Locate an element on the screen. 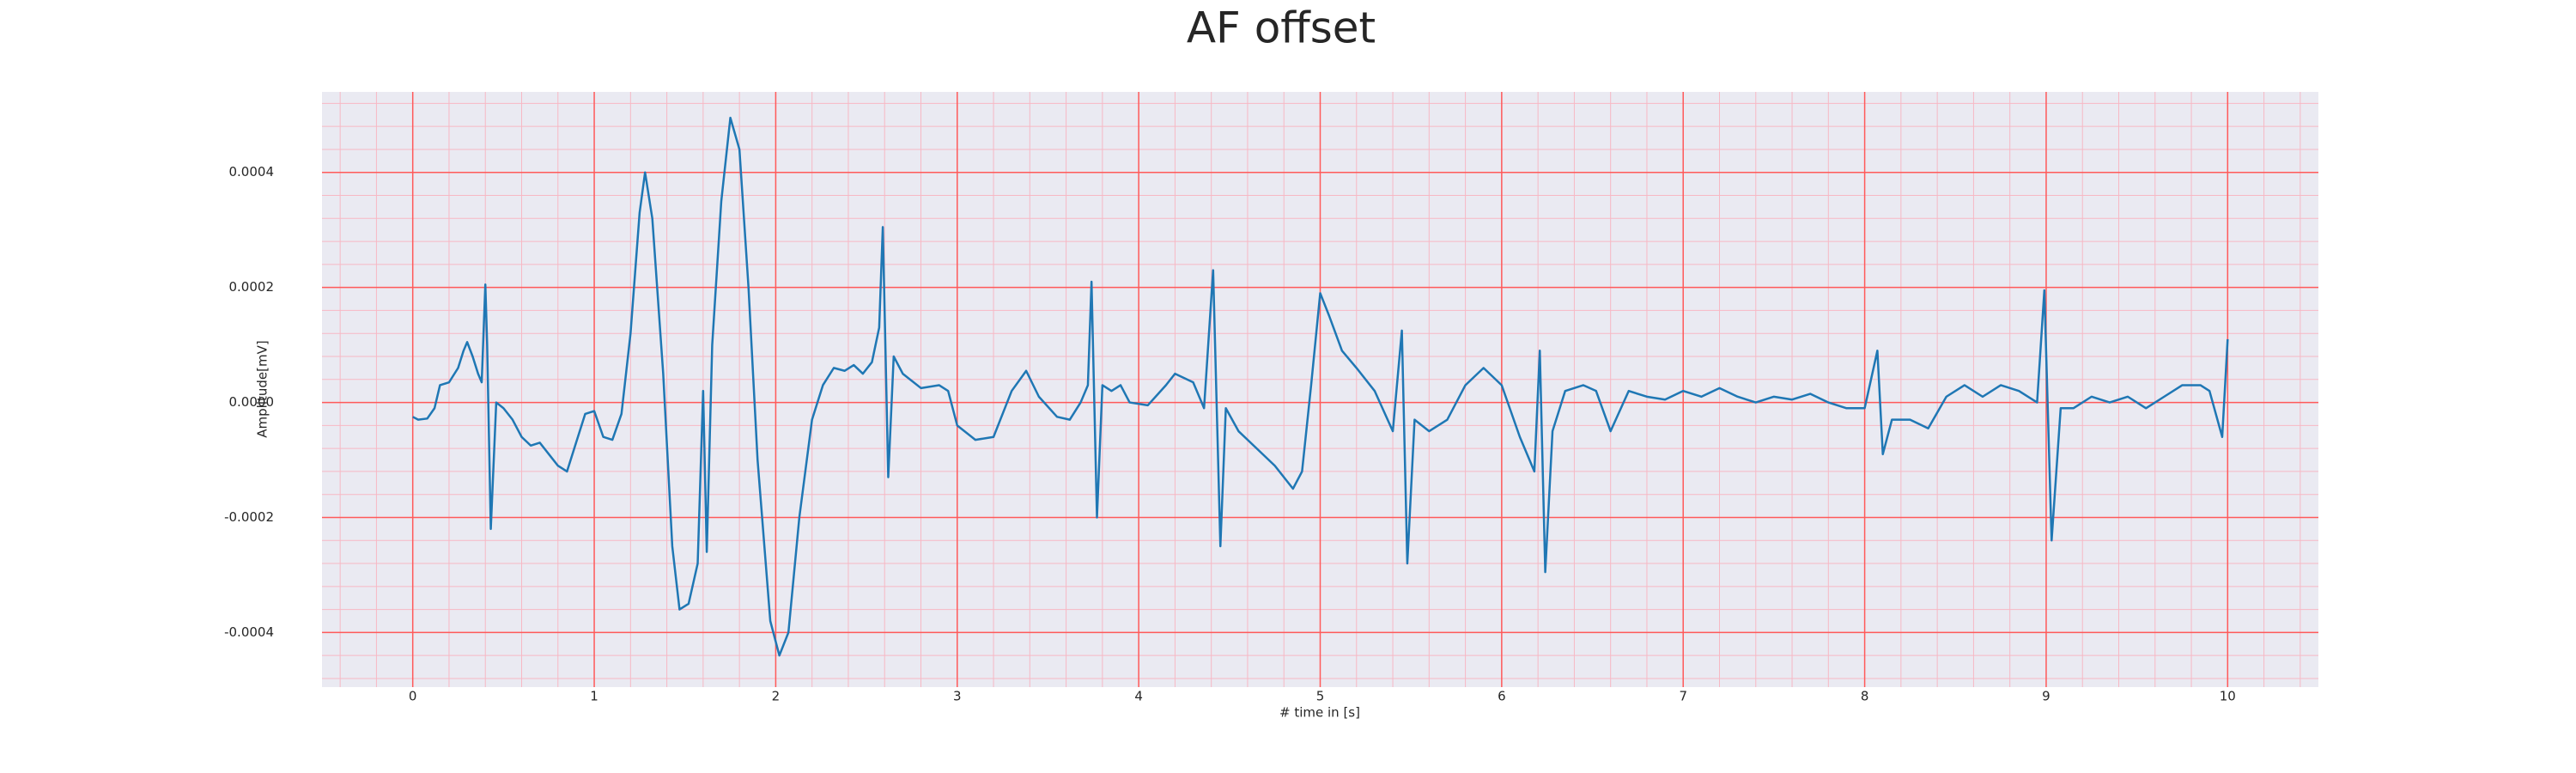  x-tick-label: 2 is located at coordinates (777, 696).